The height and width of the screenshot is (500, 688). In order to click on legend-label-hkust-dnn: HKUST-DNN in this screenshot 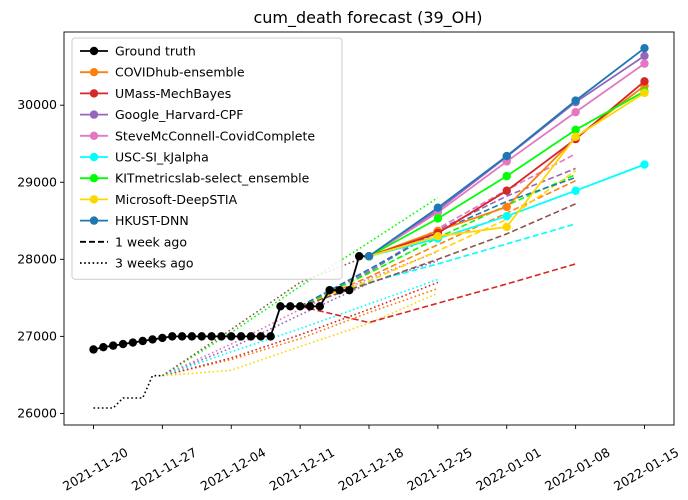, I will do `click(152, 220)`.